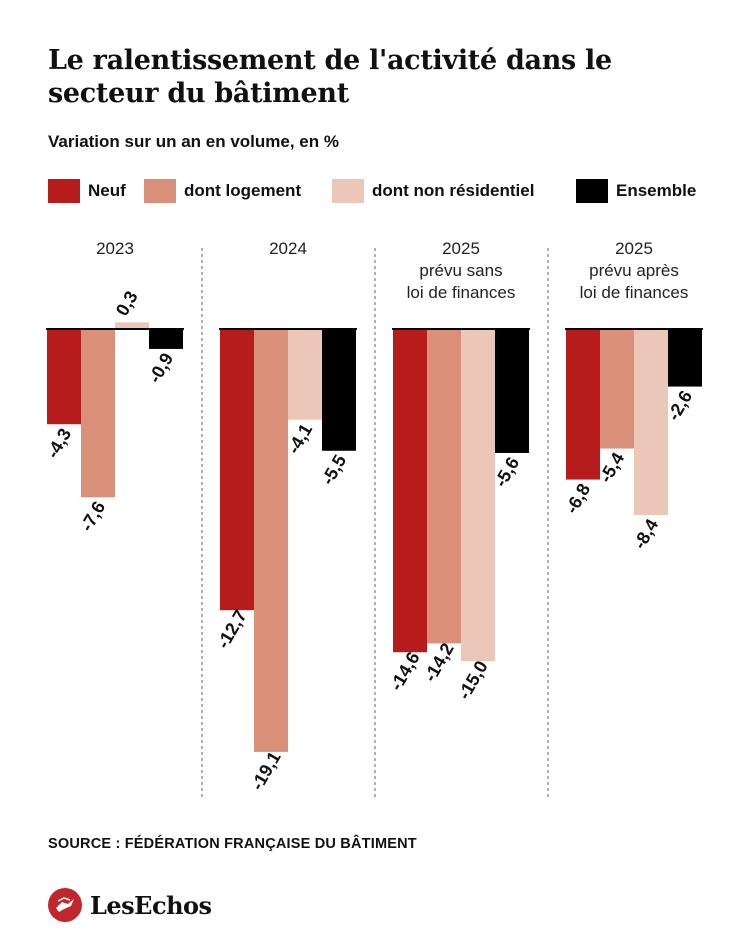  What do you see at coordinates (405, 671) in the screenshot?
I see `value-label-1-3: -14,6` at bounding box center [405, 671].